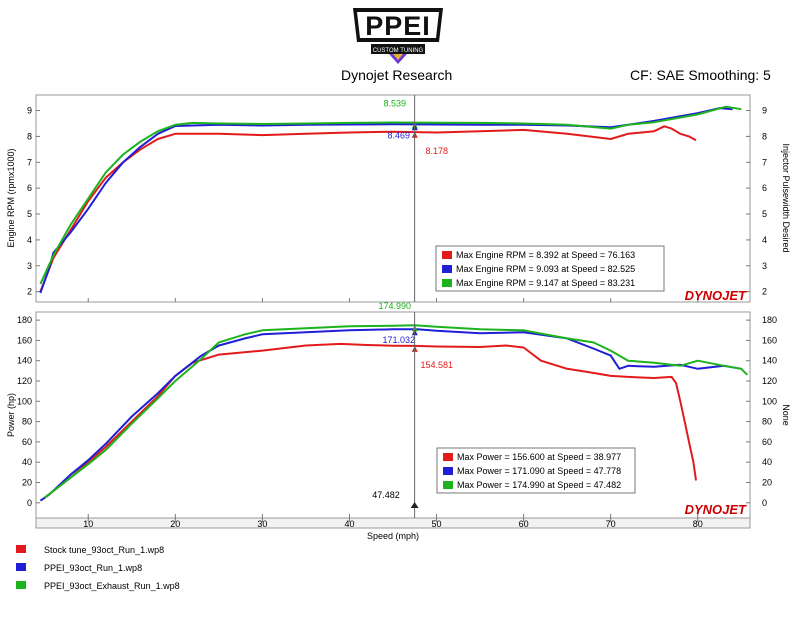 The width and height of the screenshot is (800, 618). I want to click on file-name-0: Stock tune_93oct_Run_1.wp8, so click(104, 550).